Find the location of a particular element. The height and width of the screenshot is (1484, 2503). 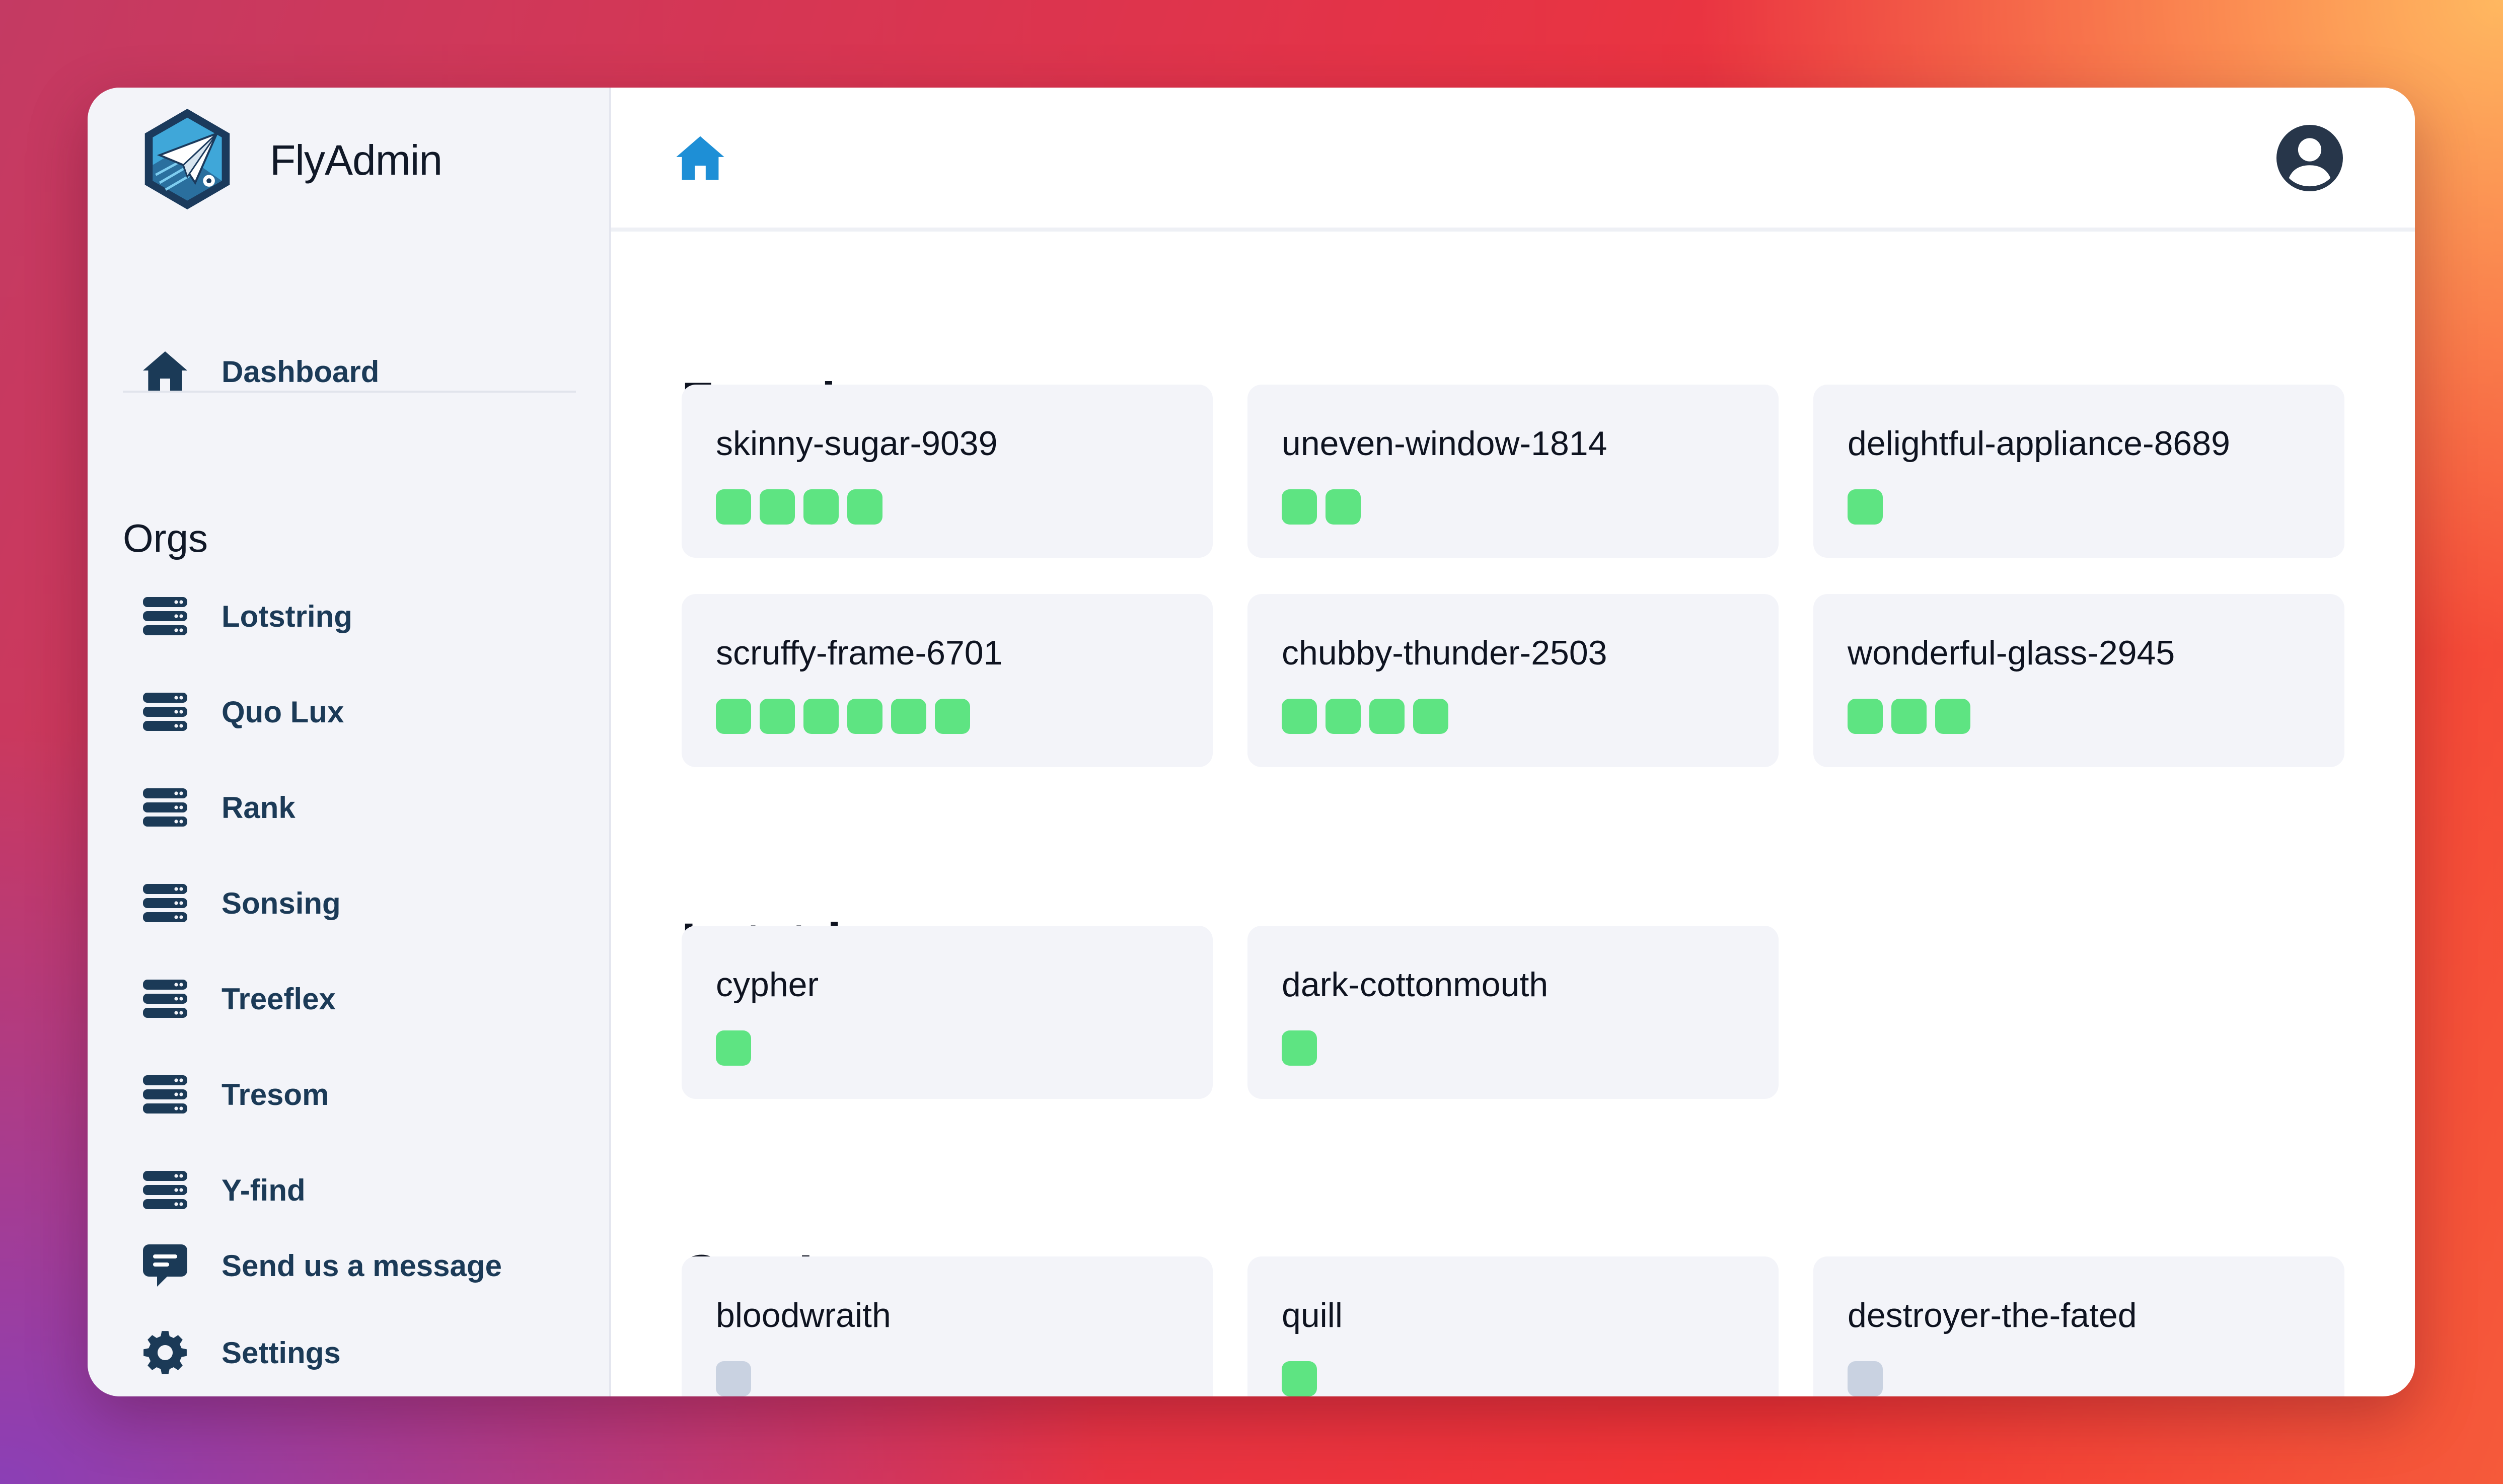

sidebar-org-tresom: Tresom is located at coordinates (234, 1094).